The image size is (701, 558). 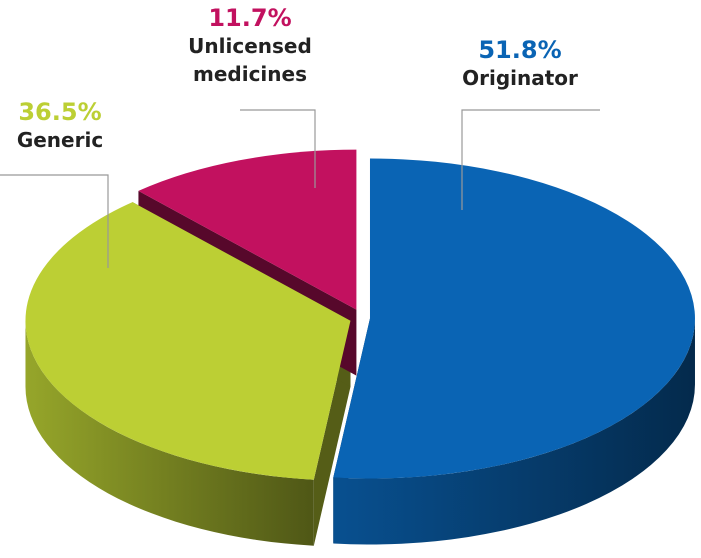 What do you see at coordinates (520, 78) in the screenshot?
I see `slice-label: Originator` at bounding box center [520, 78].